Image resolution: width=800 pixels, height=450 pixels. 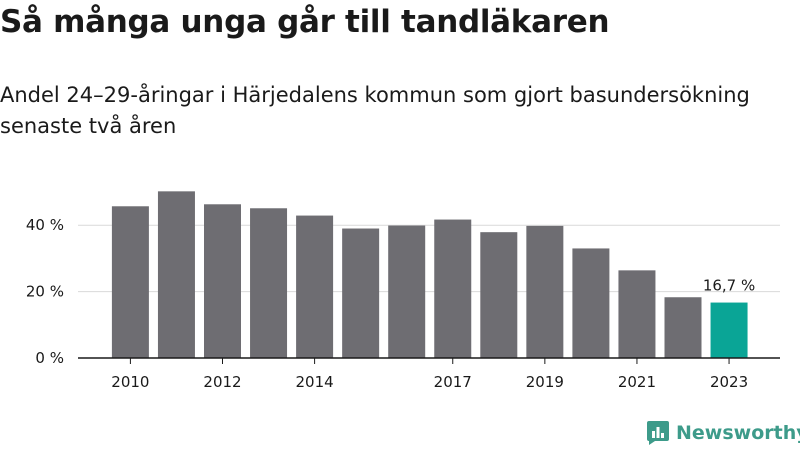 I want to click on chart-title: Så många unga går till tandläkaren, so click(x=305, y=22).